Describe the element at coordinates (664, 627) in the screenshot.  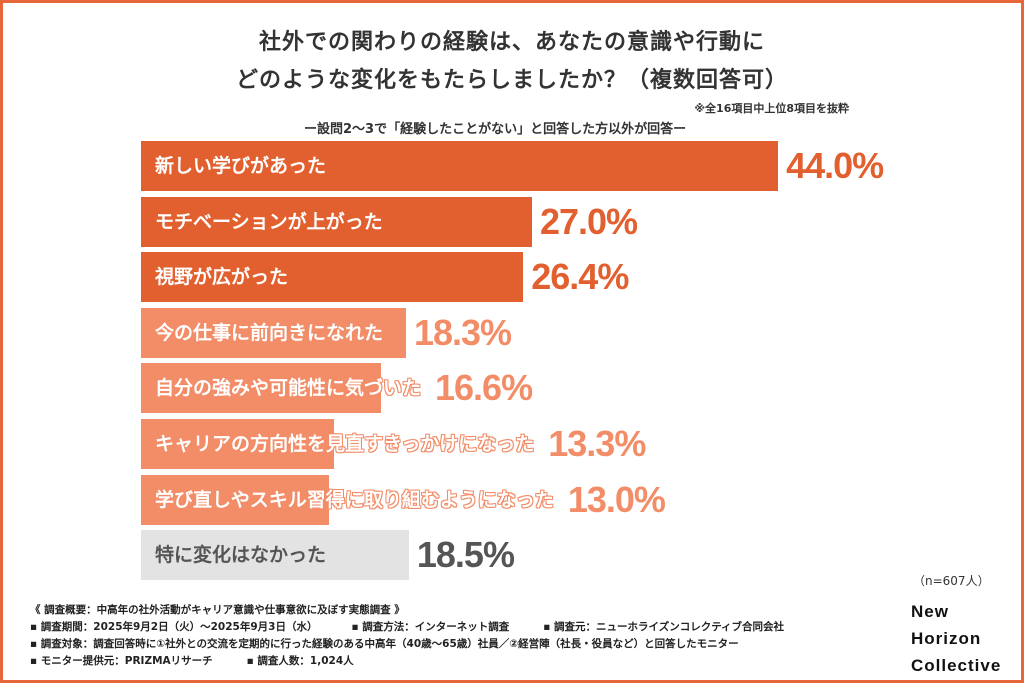
I see `footer-item: ▪ 調査元：ニューホライズンコレクティブ合同会社` at that location.